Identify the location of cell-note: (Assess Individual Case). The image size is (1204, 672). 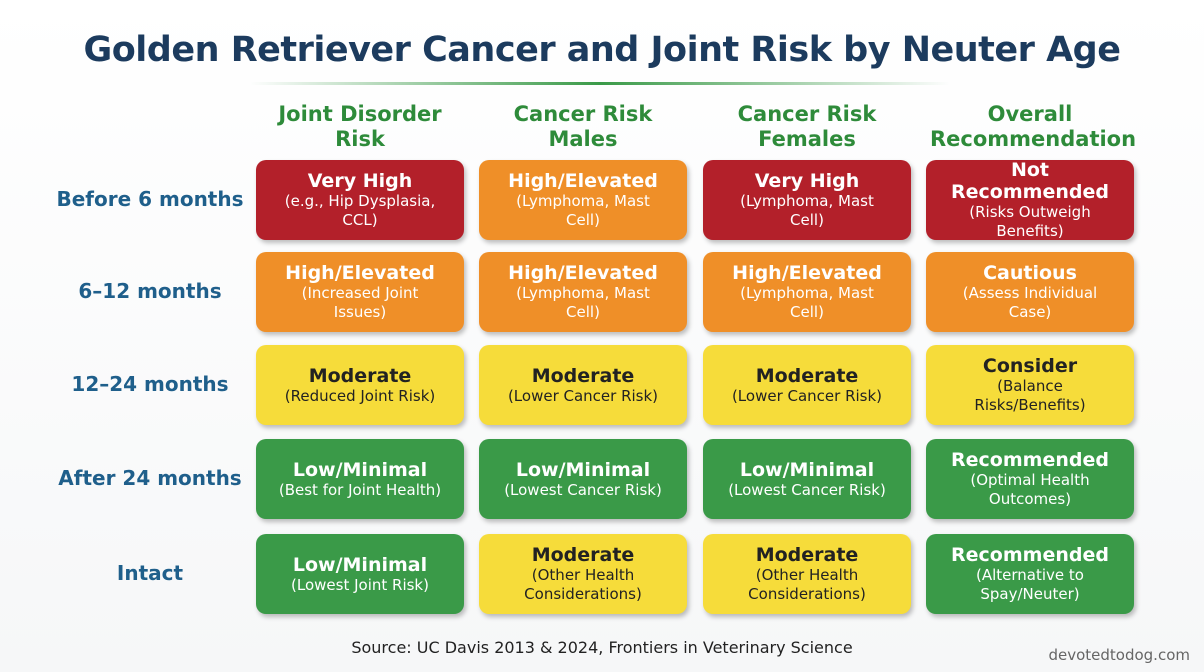
(1030, 302).